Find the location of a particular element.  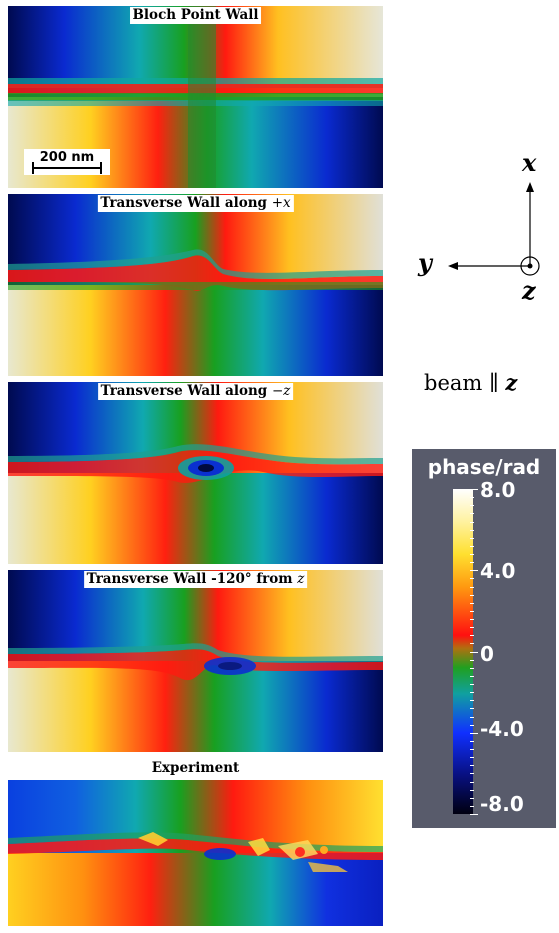

phase-map-experiment is located at coordinates (195, 853).